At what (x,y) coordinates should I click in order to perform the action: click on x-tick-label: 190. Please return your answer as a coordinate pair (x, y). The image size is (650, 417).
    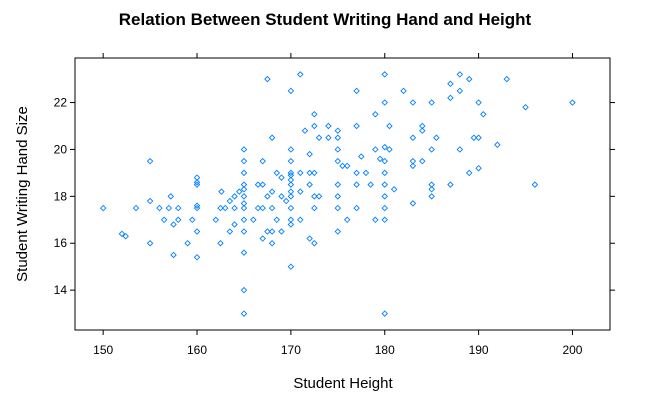
    Looking at the image, I should click on (479, 350).